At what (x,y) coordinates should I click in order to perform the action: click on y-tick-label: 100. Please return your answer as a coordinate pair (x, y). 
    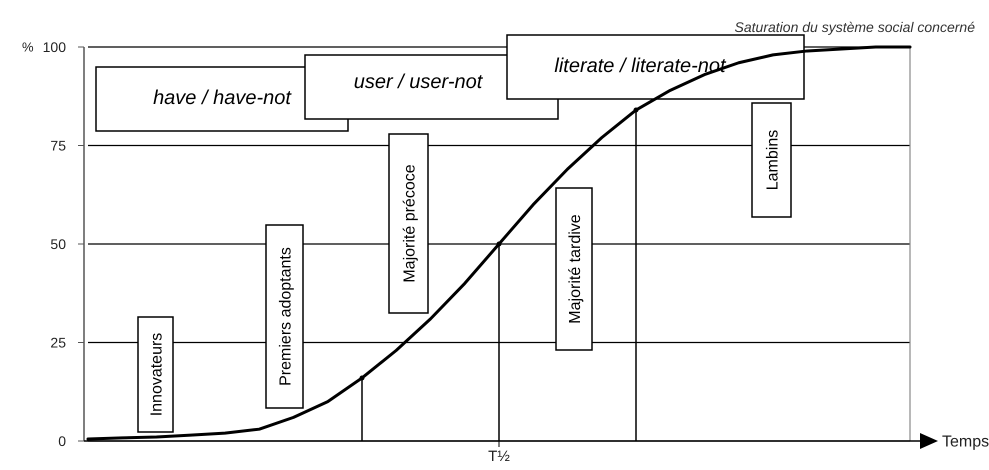
    Looking at the image, I should click on (54, 46).